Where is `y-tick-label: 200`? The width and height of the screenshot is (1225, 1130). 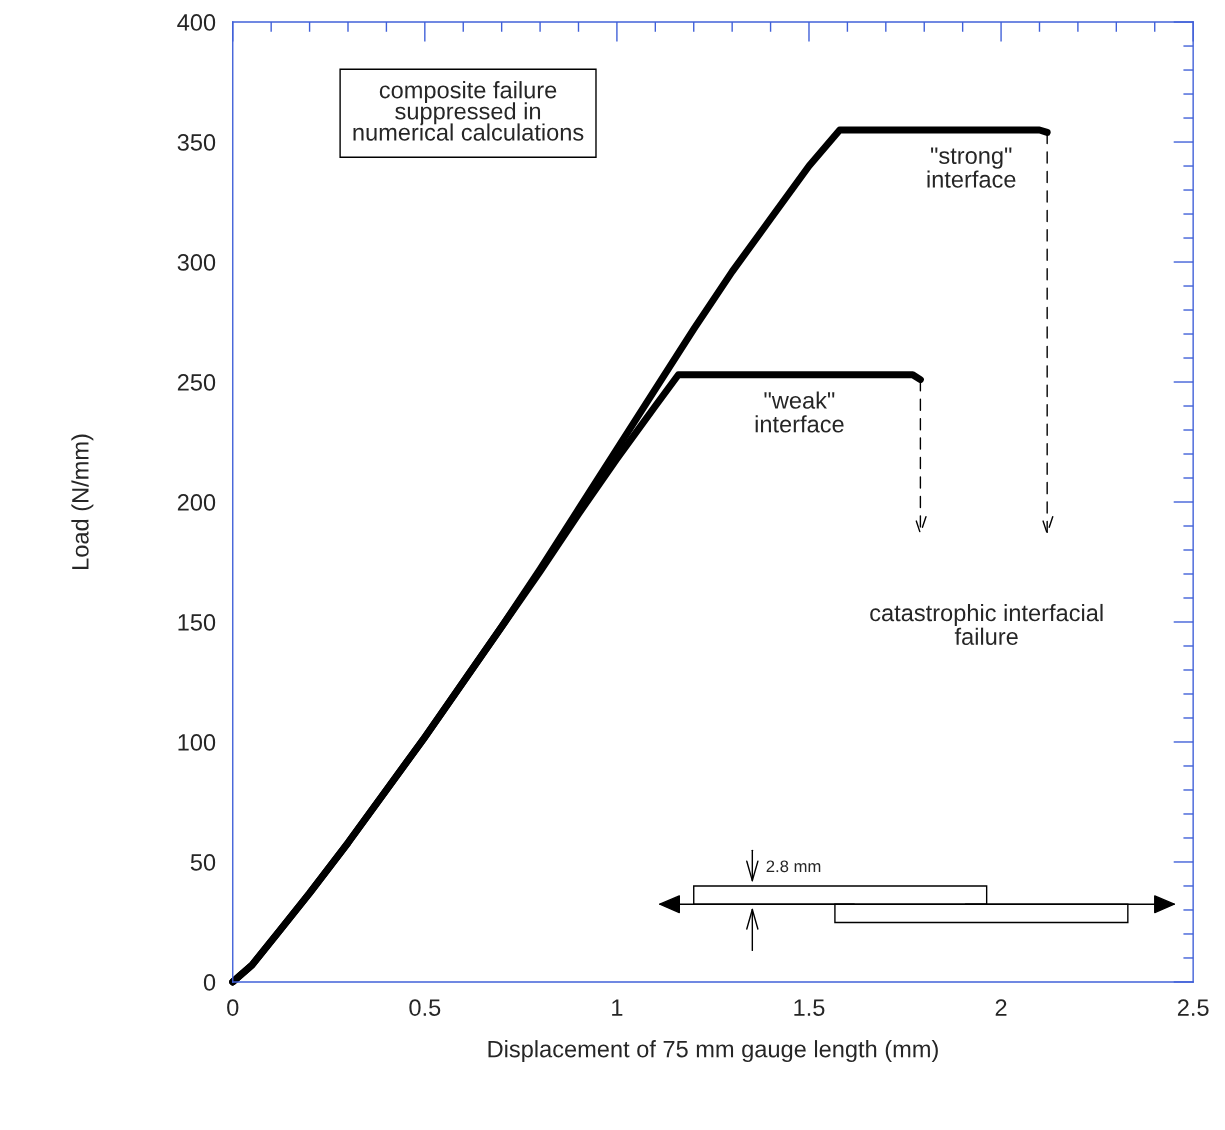
y-tick-label: 200 is located at coordinates (196, 502).